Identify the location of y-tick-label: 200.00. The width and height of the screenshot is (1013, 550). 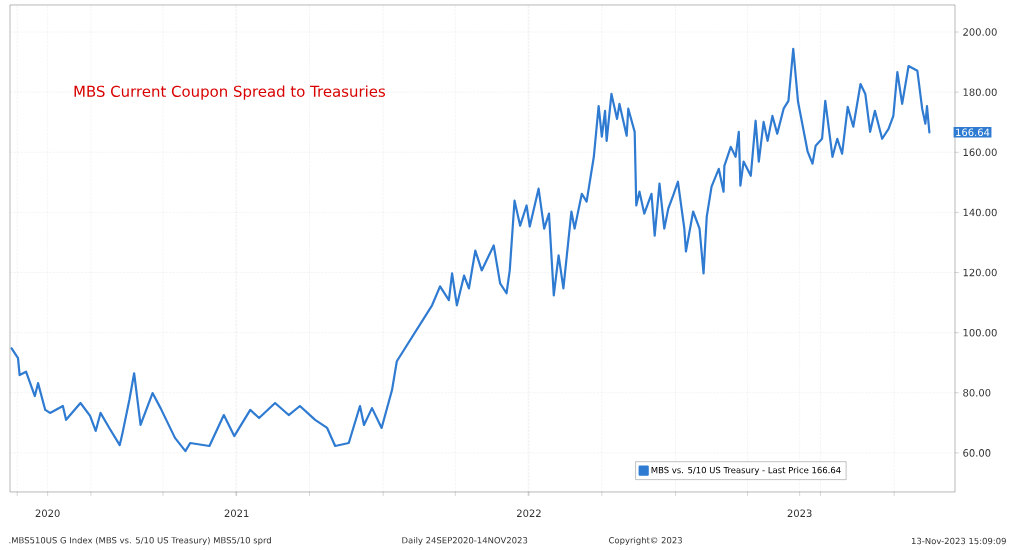
(980, 32).